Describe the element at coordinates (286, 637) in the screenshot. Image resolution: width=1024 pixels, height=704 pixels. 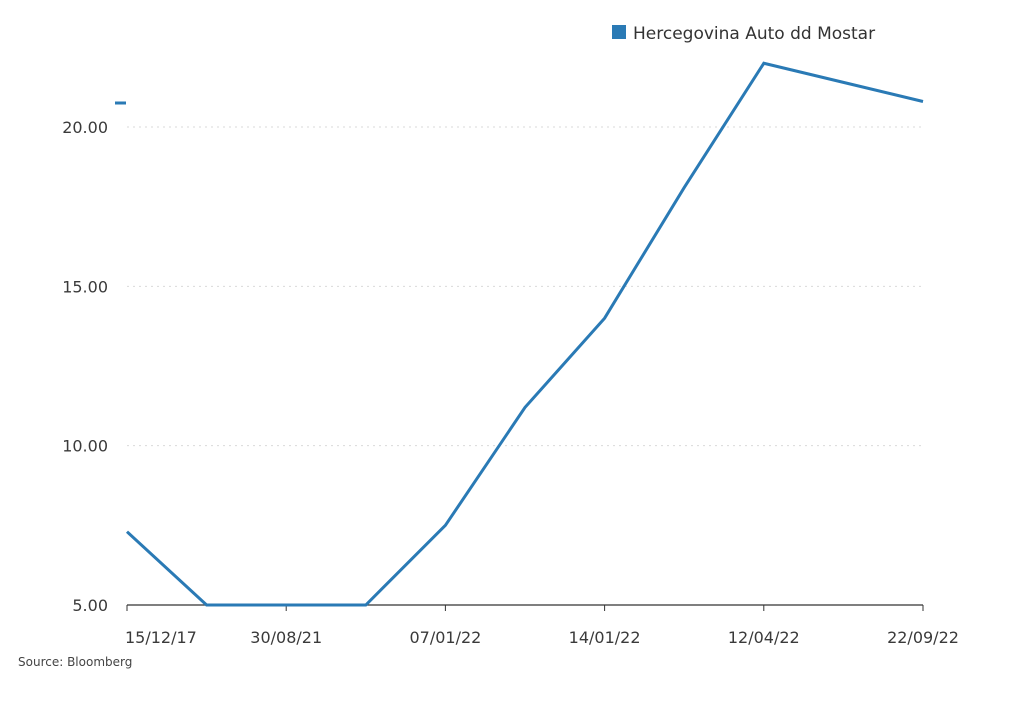
I see `x-tick-label: 30/08/21` at that location.